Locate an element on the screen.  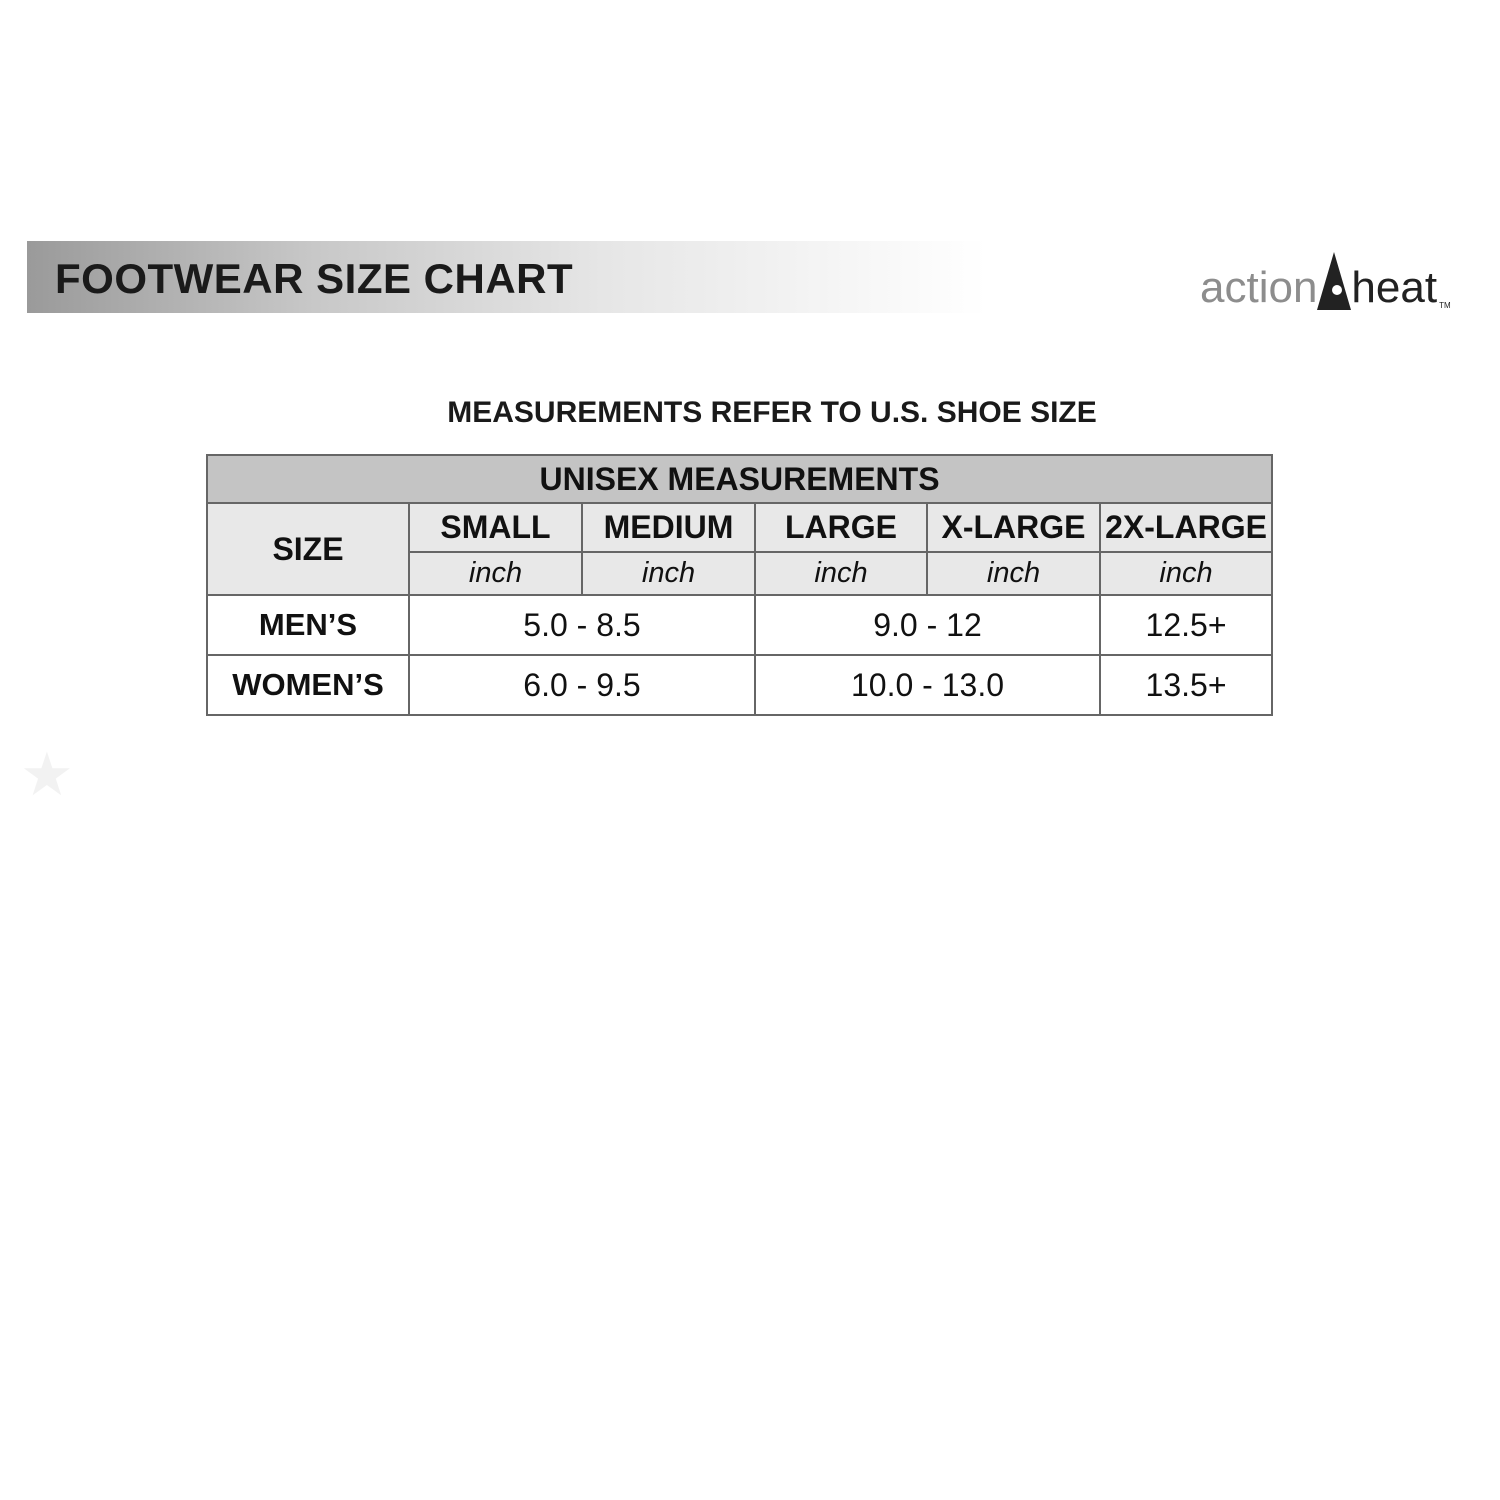
size-header: SIZE is located at coordinates (308, 549).